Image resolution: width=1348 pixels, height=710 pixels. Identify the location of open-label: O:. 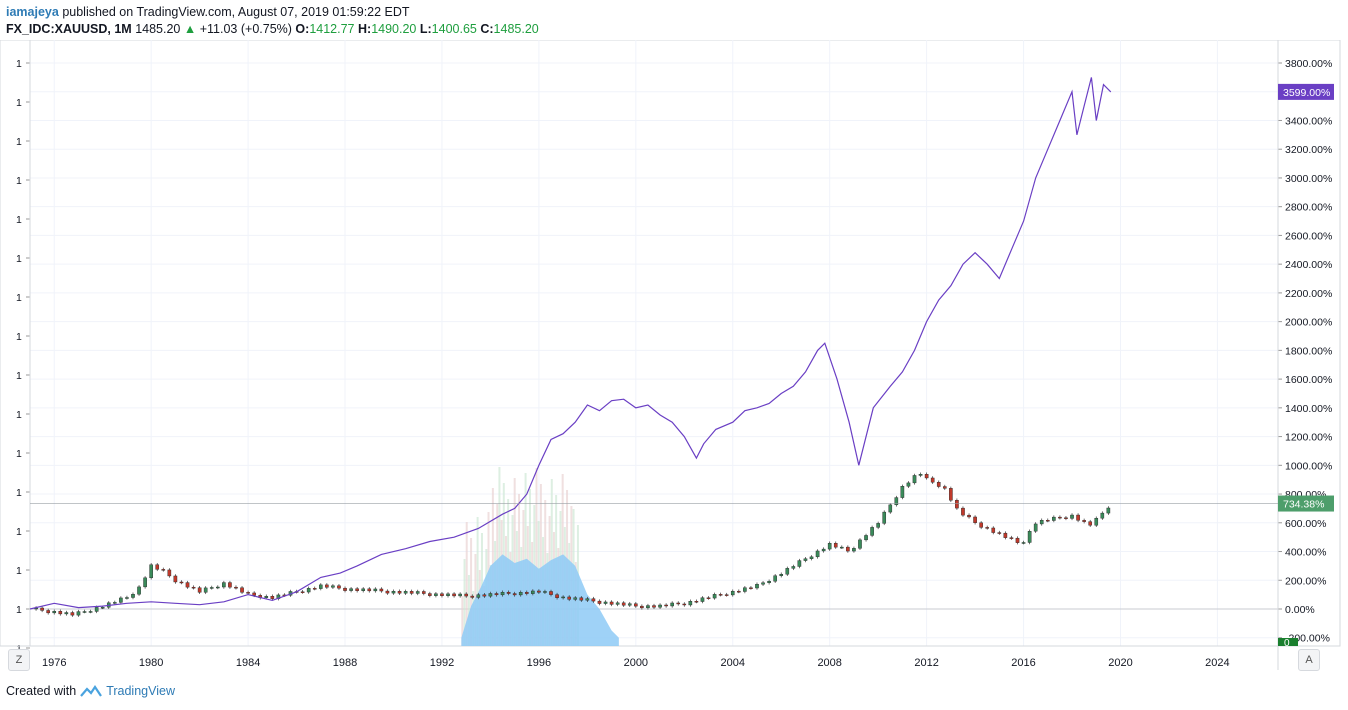
(302, 29).